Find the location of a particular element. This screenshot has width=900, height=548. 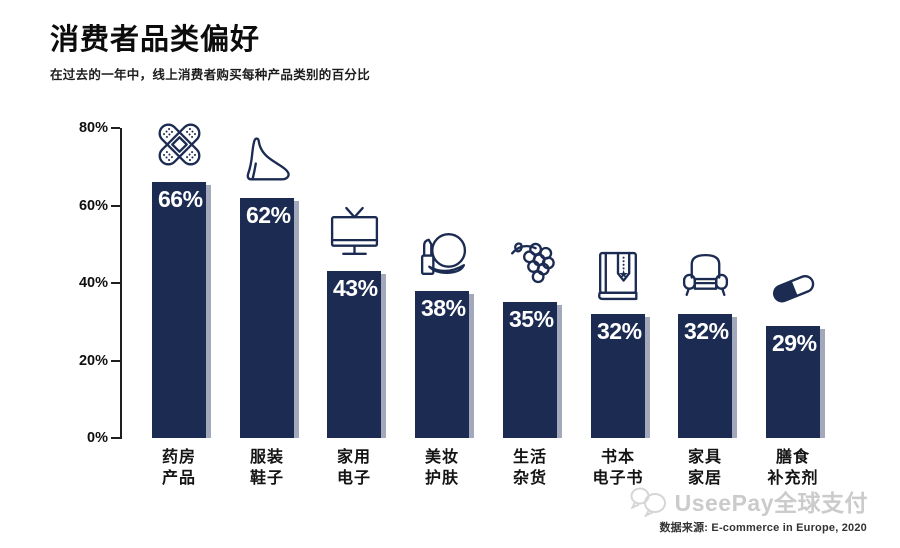

tv-icon is located at coordinates (354, 233).